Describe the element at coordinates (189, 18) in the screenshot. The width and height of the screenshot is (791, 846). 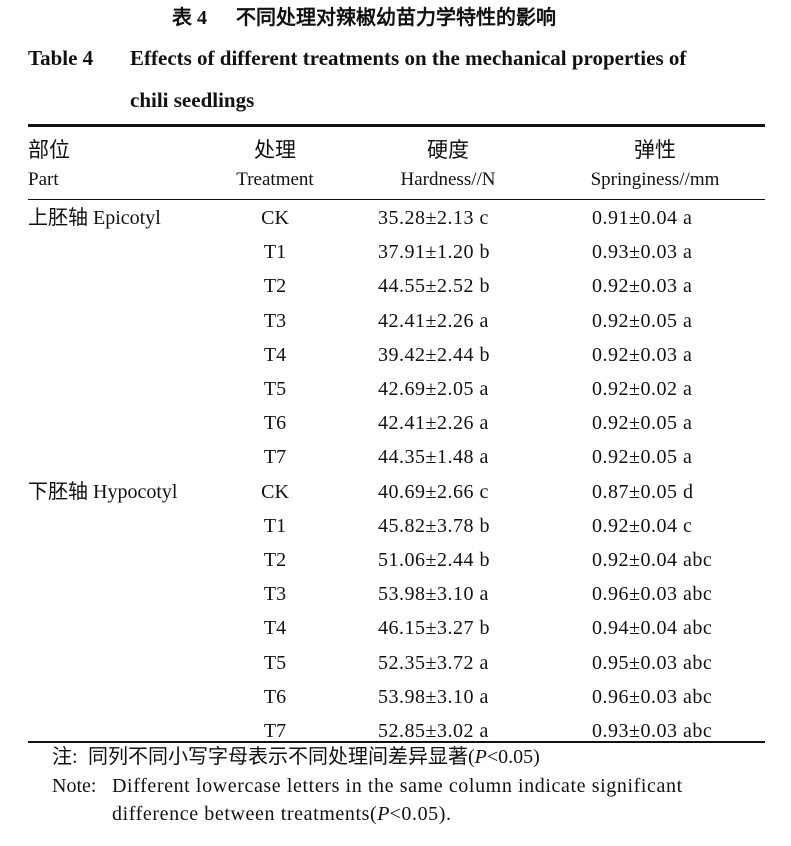
I see `title-cn-label: 表 4` at that location.